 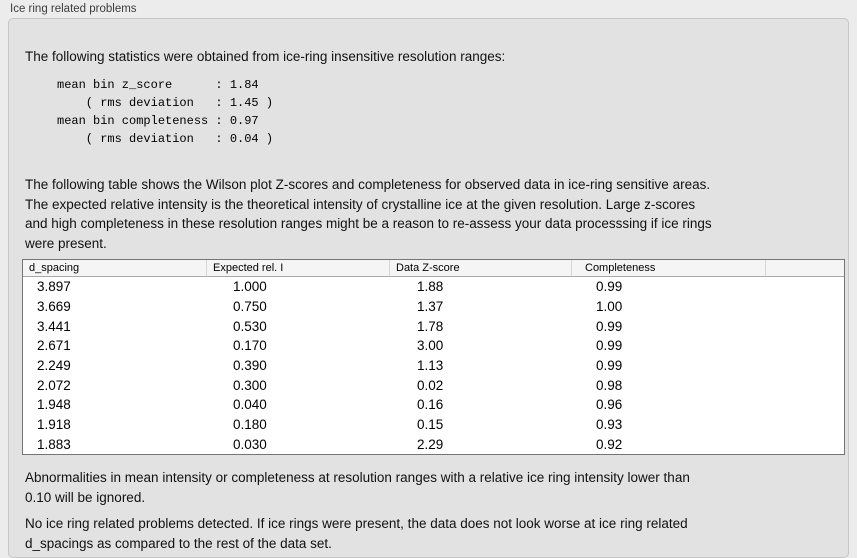 I want to click on table-cell: 3.669, so click(x=54, y=307).